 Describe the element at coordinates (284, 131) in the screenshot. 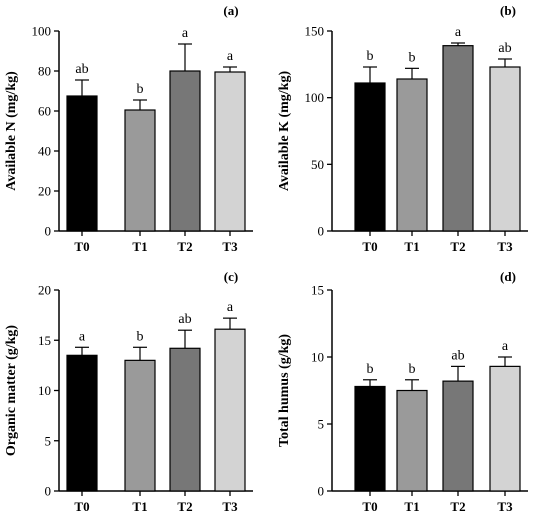

I see `y-axis-title: Available K (mg/kg)` at that location.